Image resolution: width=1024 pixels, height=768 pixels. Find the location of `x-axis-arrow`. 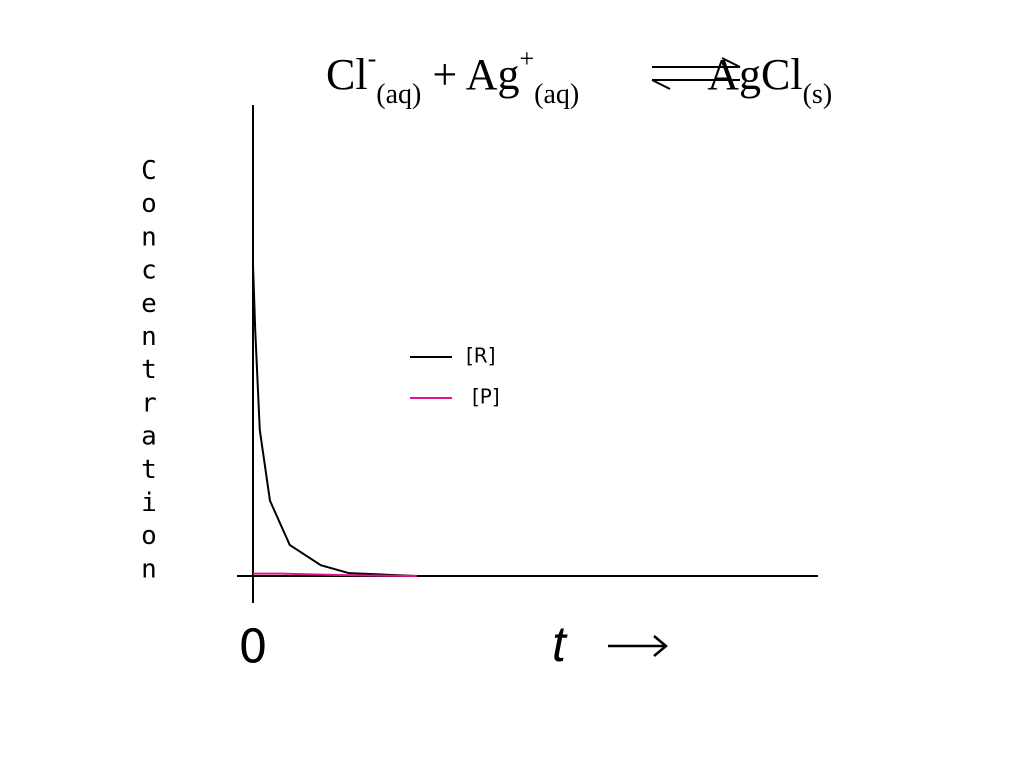

x-axis-arrow is located at coordinates (638, 646).